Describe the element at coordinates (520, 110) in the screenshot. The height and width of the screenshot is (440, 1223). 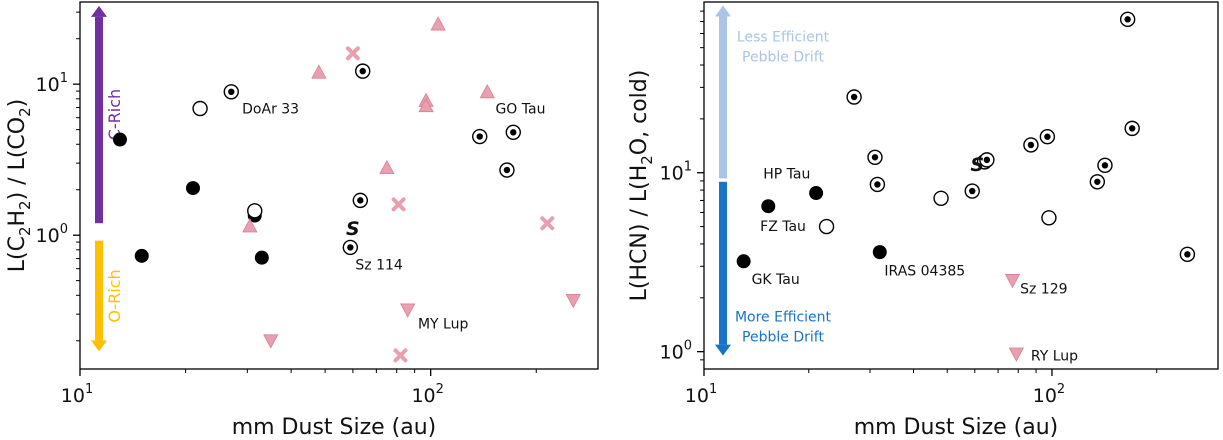
I see `point-annotation: GO Tau` at that location.